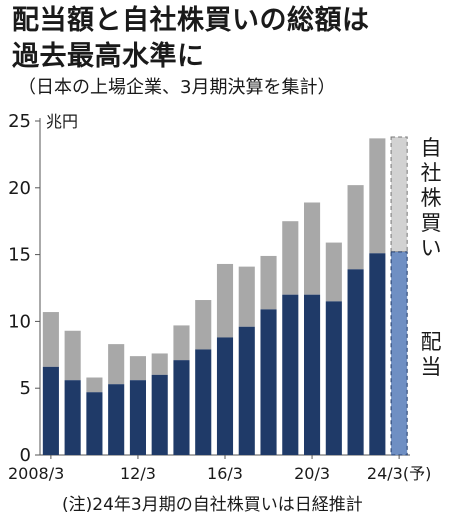 The image size is (450, 526). What do you see at coordinates (312, 473) in the screenshot?
I see `x-tick-label: 20/3` at bounding box center [312, 473].